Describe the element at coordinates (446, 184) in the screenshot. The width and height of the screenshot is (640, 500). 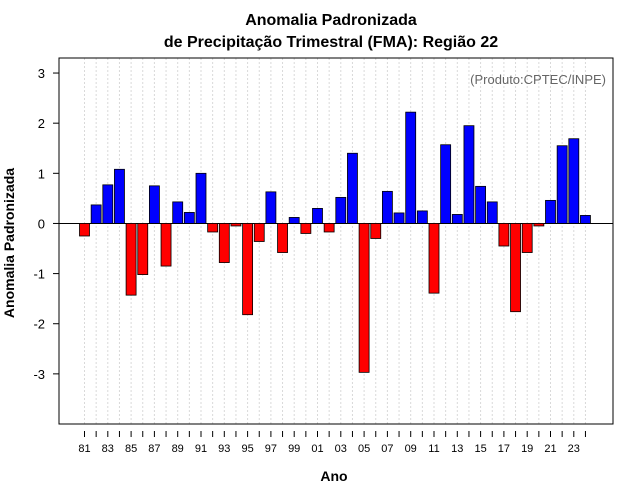
I see `bar-2012` at that location.